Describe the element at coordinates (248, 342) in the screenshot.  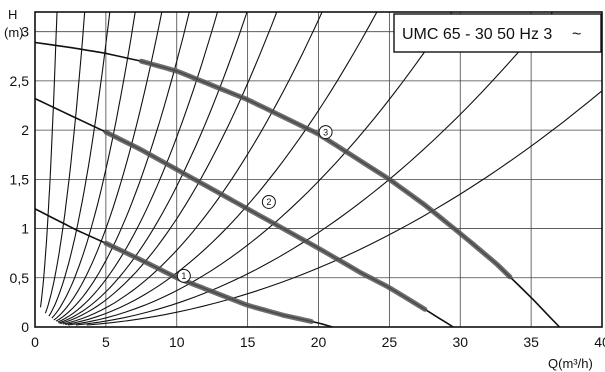
I see `x-tick-label: 15` at that location.